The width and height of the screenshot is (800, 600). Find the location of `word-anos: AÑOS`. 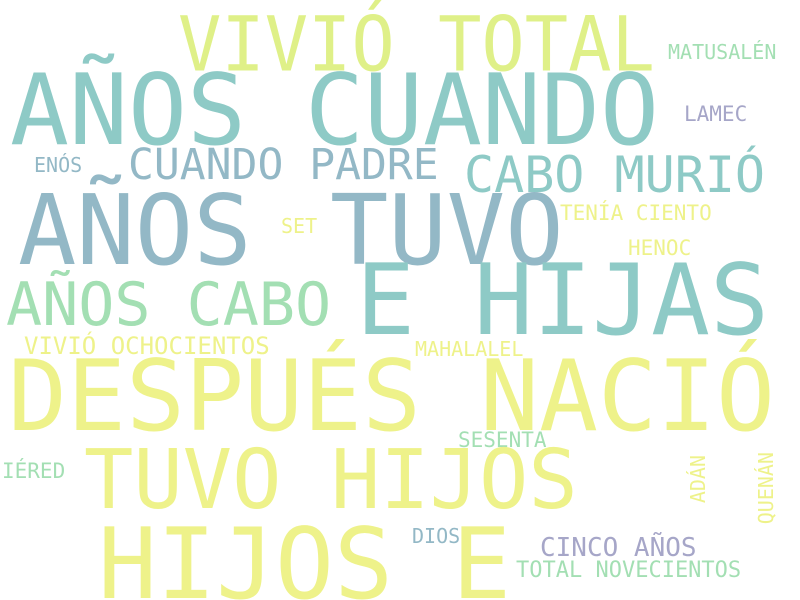

word-anos: AÑOS is located at coordinates (135, 230).